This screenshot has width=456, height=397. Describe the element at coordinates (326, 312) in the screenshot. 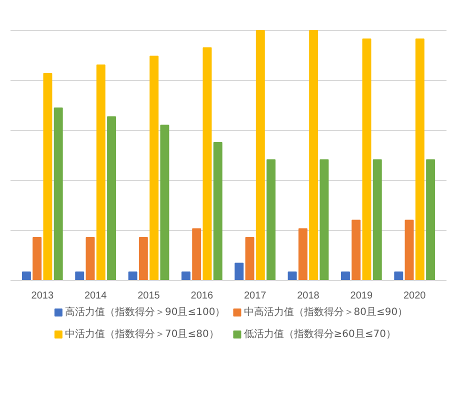

I see `legend-label: 中高活力值（指数得分＞80且≤90）` at that location.